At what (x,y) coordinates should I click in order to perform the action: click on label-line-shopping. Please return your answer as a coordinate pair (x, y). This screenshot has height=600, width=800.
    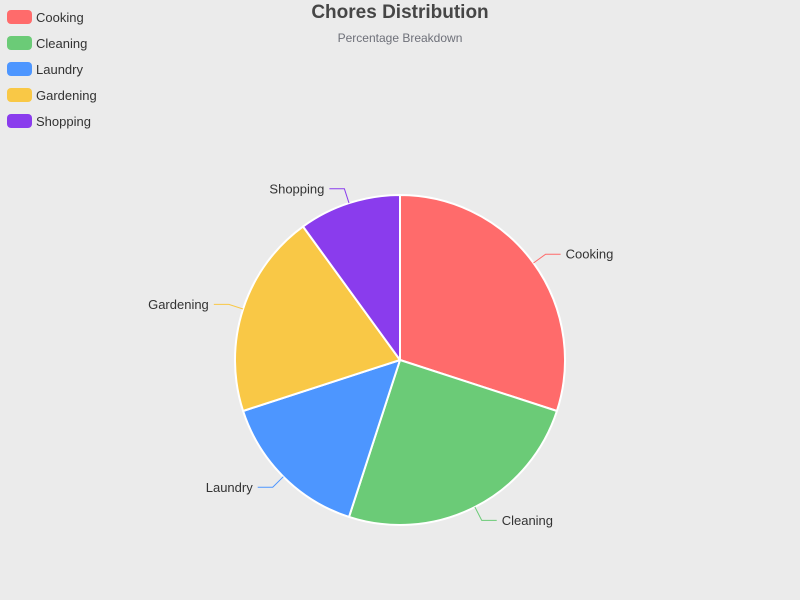
    Looking at the image, I should click on (339, 196).